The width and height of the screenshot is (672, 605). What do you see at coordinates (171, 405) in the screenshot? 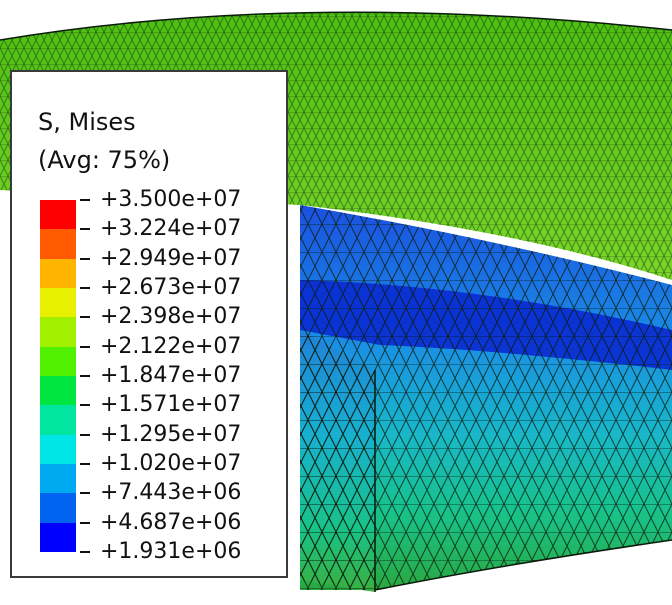
I see `legend-value-label: +1.571e+07` at bounding box center [171, 405].